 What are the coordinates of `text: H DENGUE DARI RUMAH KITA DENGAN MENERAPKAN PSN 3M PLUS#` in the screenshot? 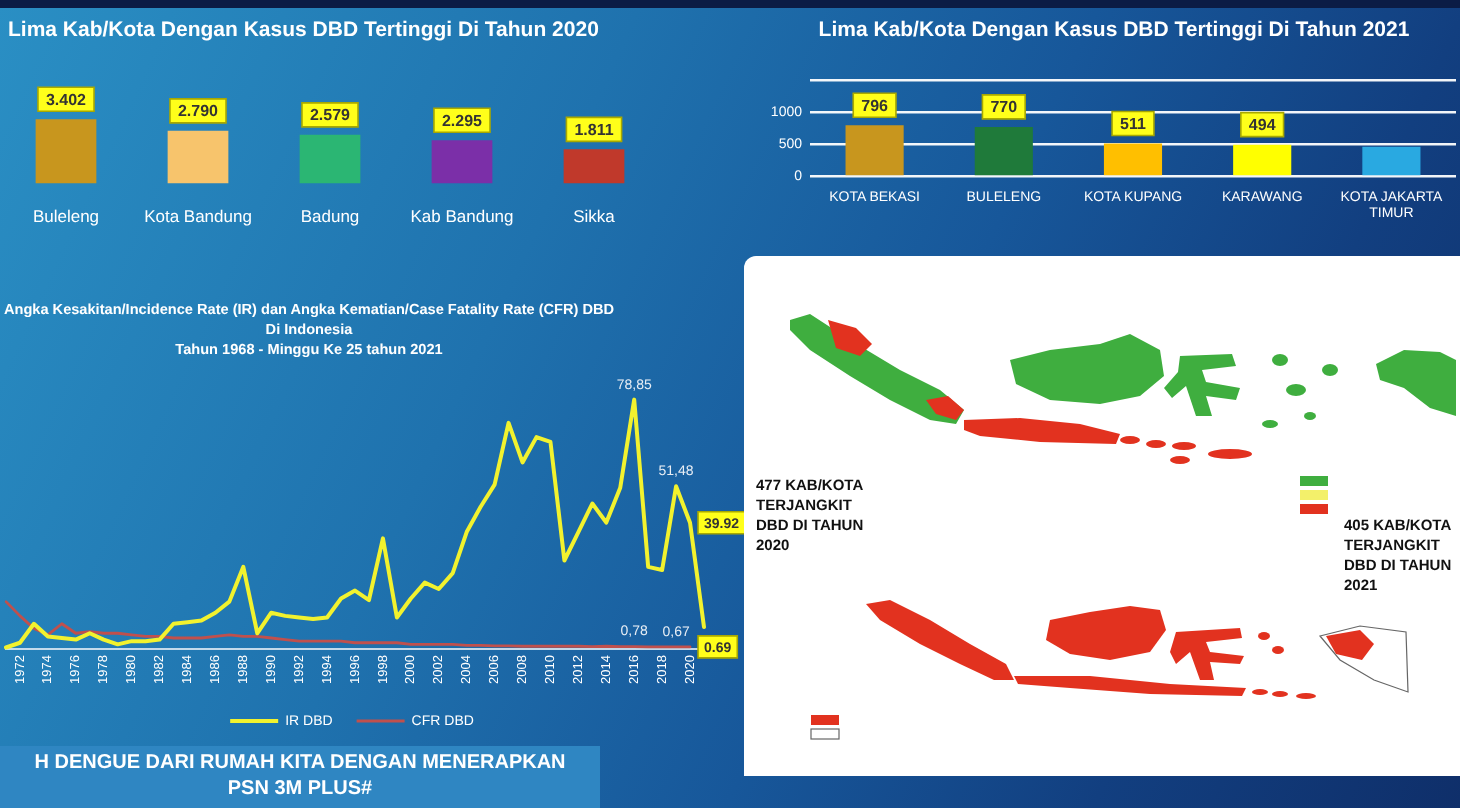 It's located at (300, 776).